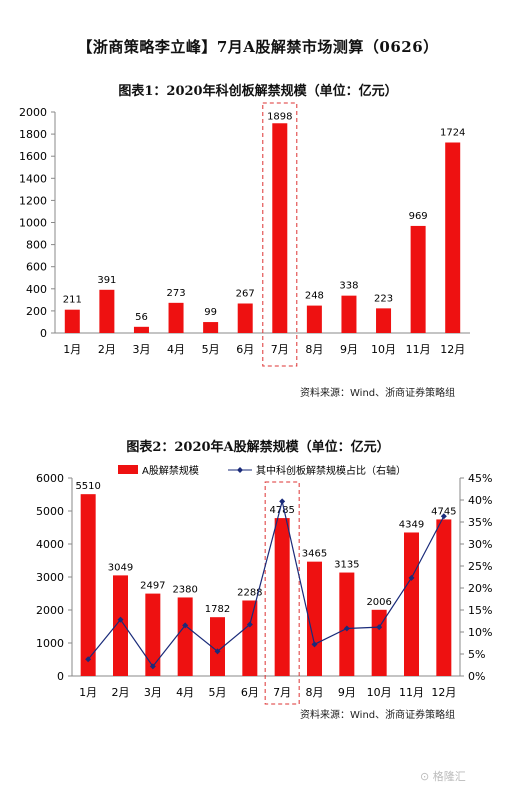 The width and height of the screenshot is (516, 800). Describe the element at coordinates (72, 300) in the screenshot. I see `chart1-data-label: 211` at that location.